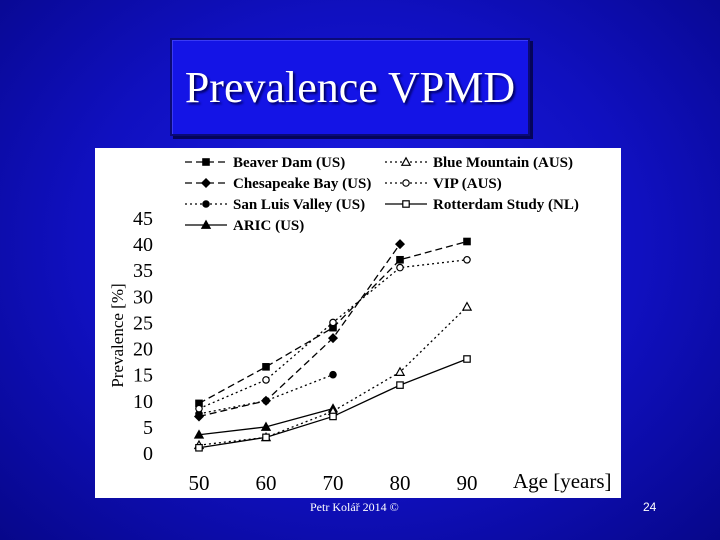  I want to click on slide-title: Prevalence VPMD, so click(350, 87).